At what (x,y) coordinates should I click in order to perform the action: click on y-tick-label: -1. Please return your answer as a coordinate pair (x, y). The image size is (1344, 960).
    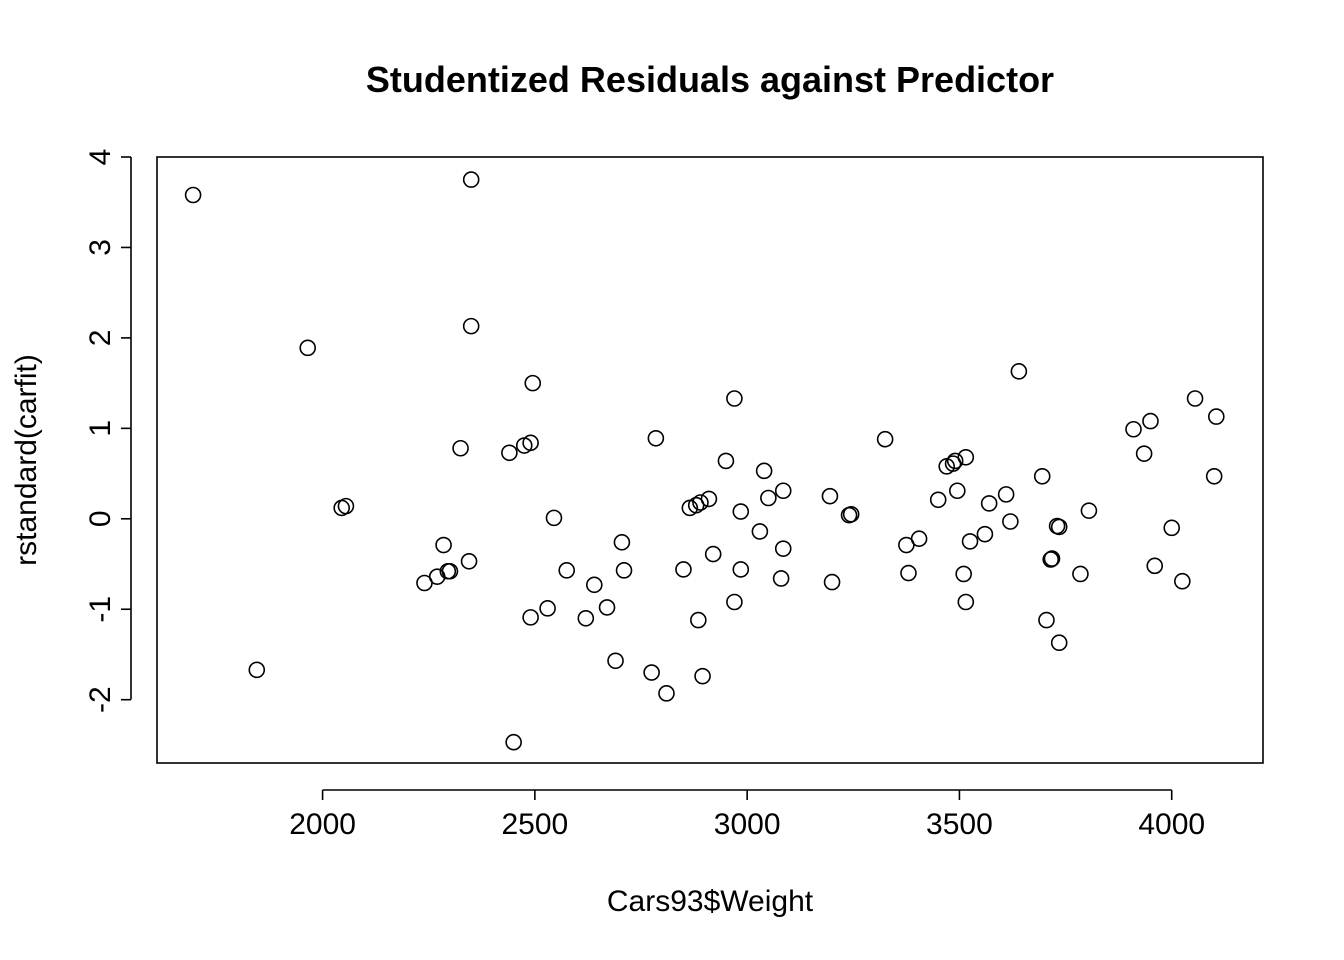
    Looking at the image, I should click on (100, 609).